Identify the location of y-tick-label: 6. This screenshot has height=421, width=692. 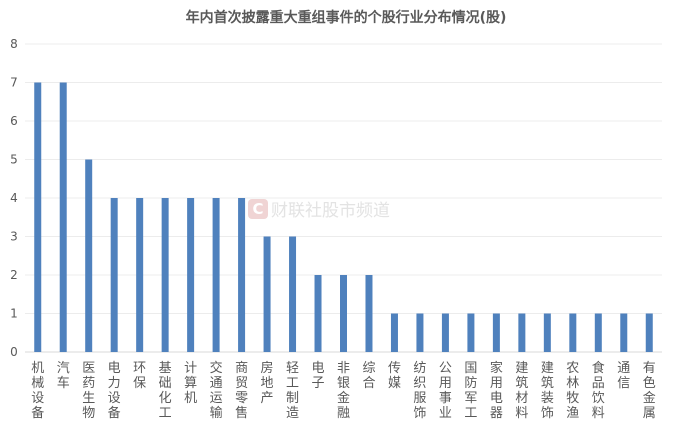
(14, 121).